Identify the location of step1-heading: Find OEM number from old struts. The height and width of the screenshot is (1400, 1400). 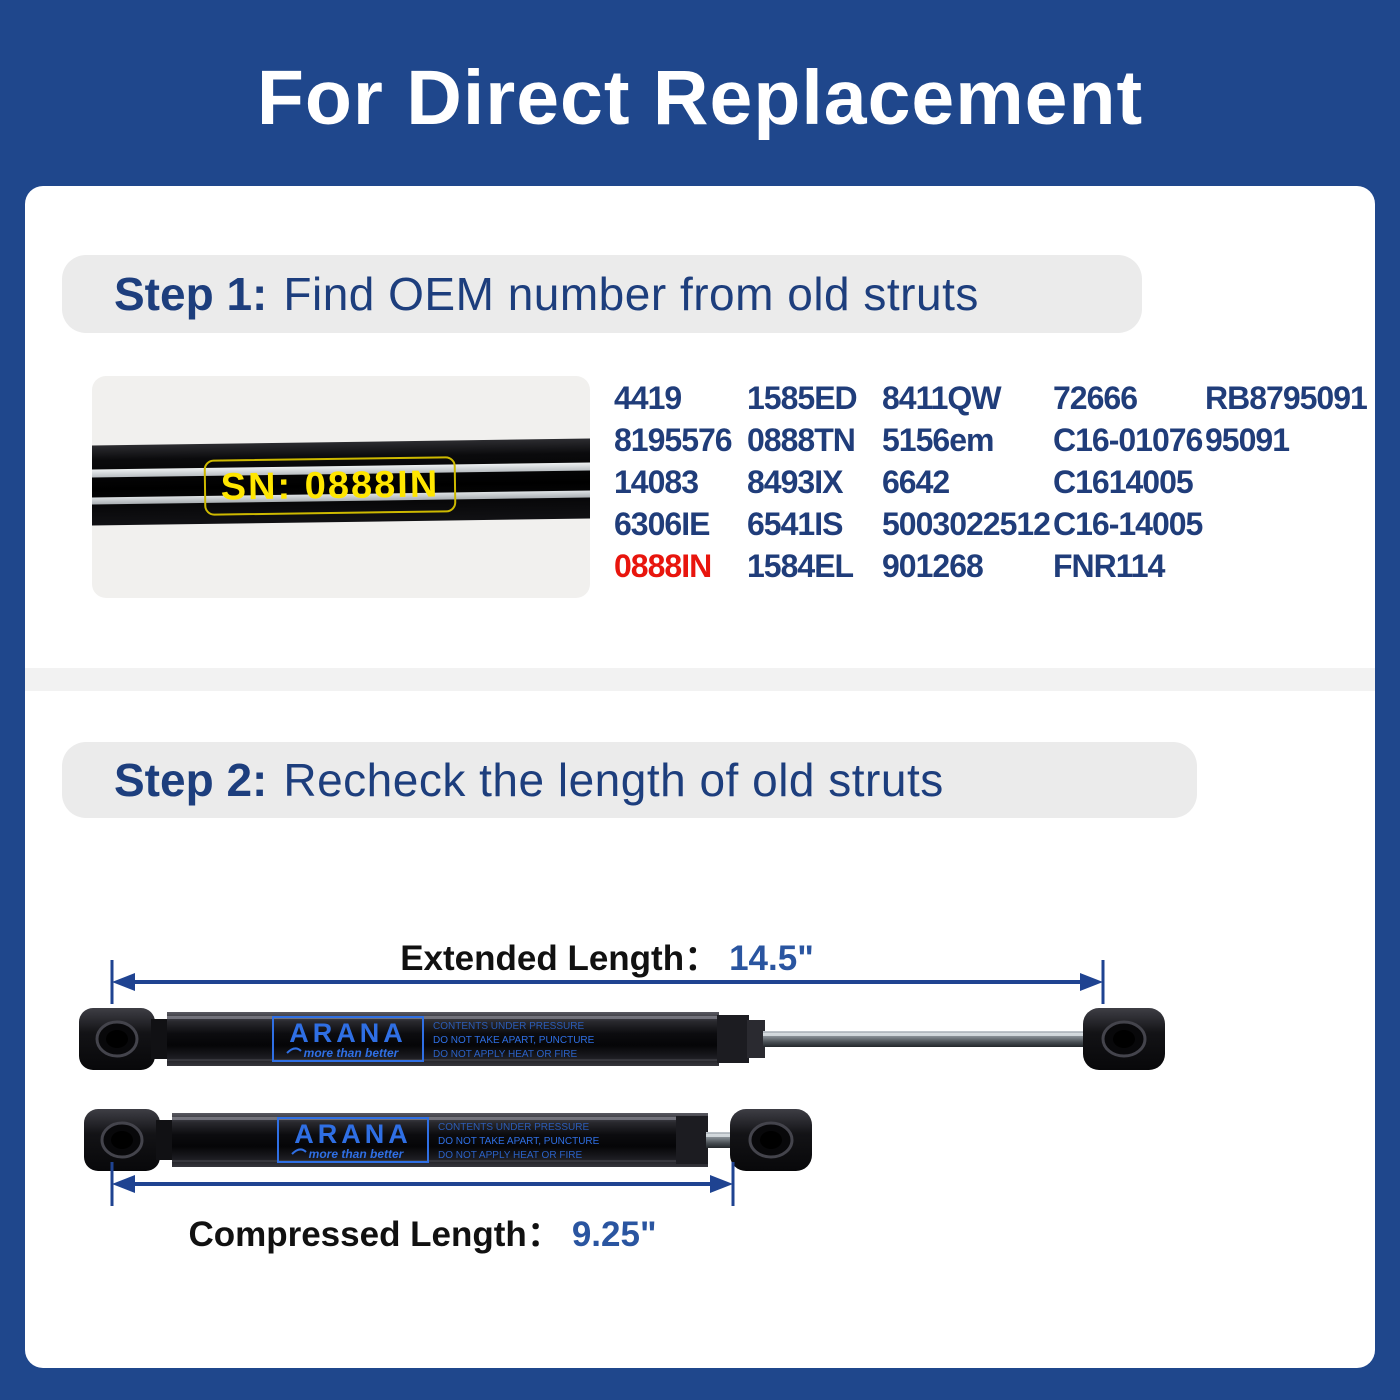
(631, 294).